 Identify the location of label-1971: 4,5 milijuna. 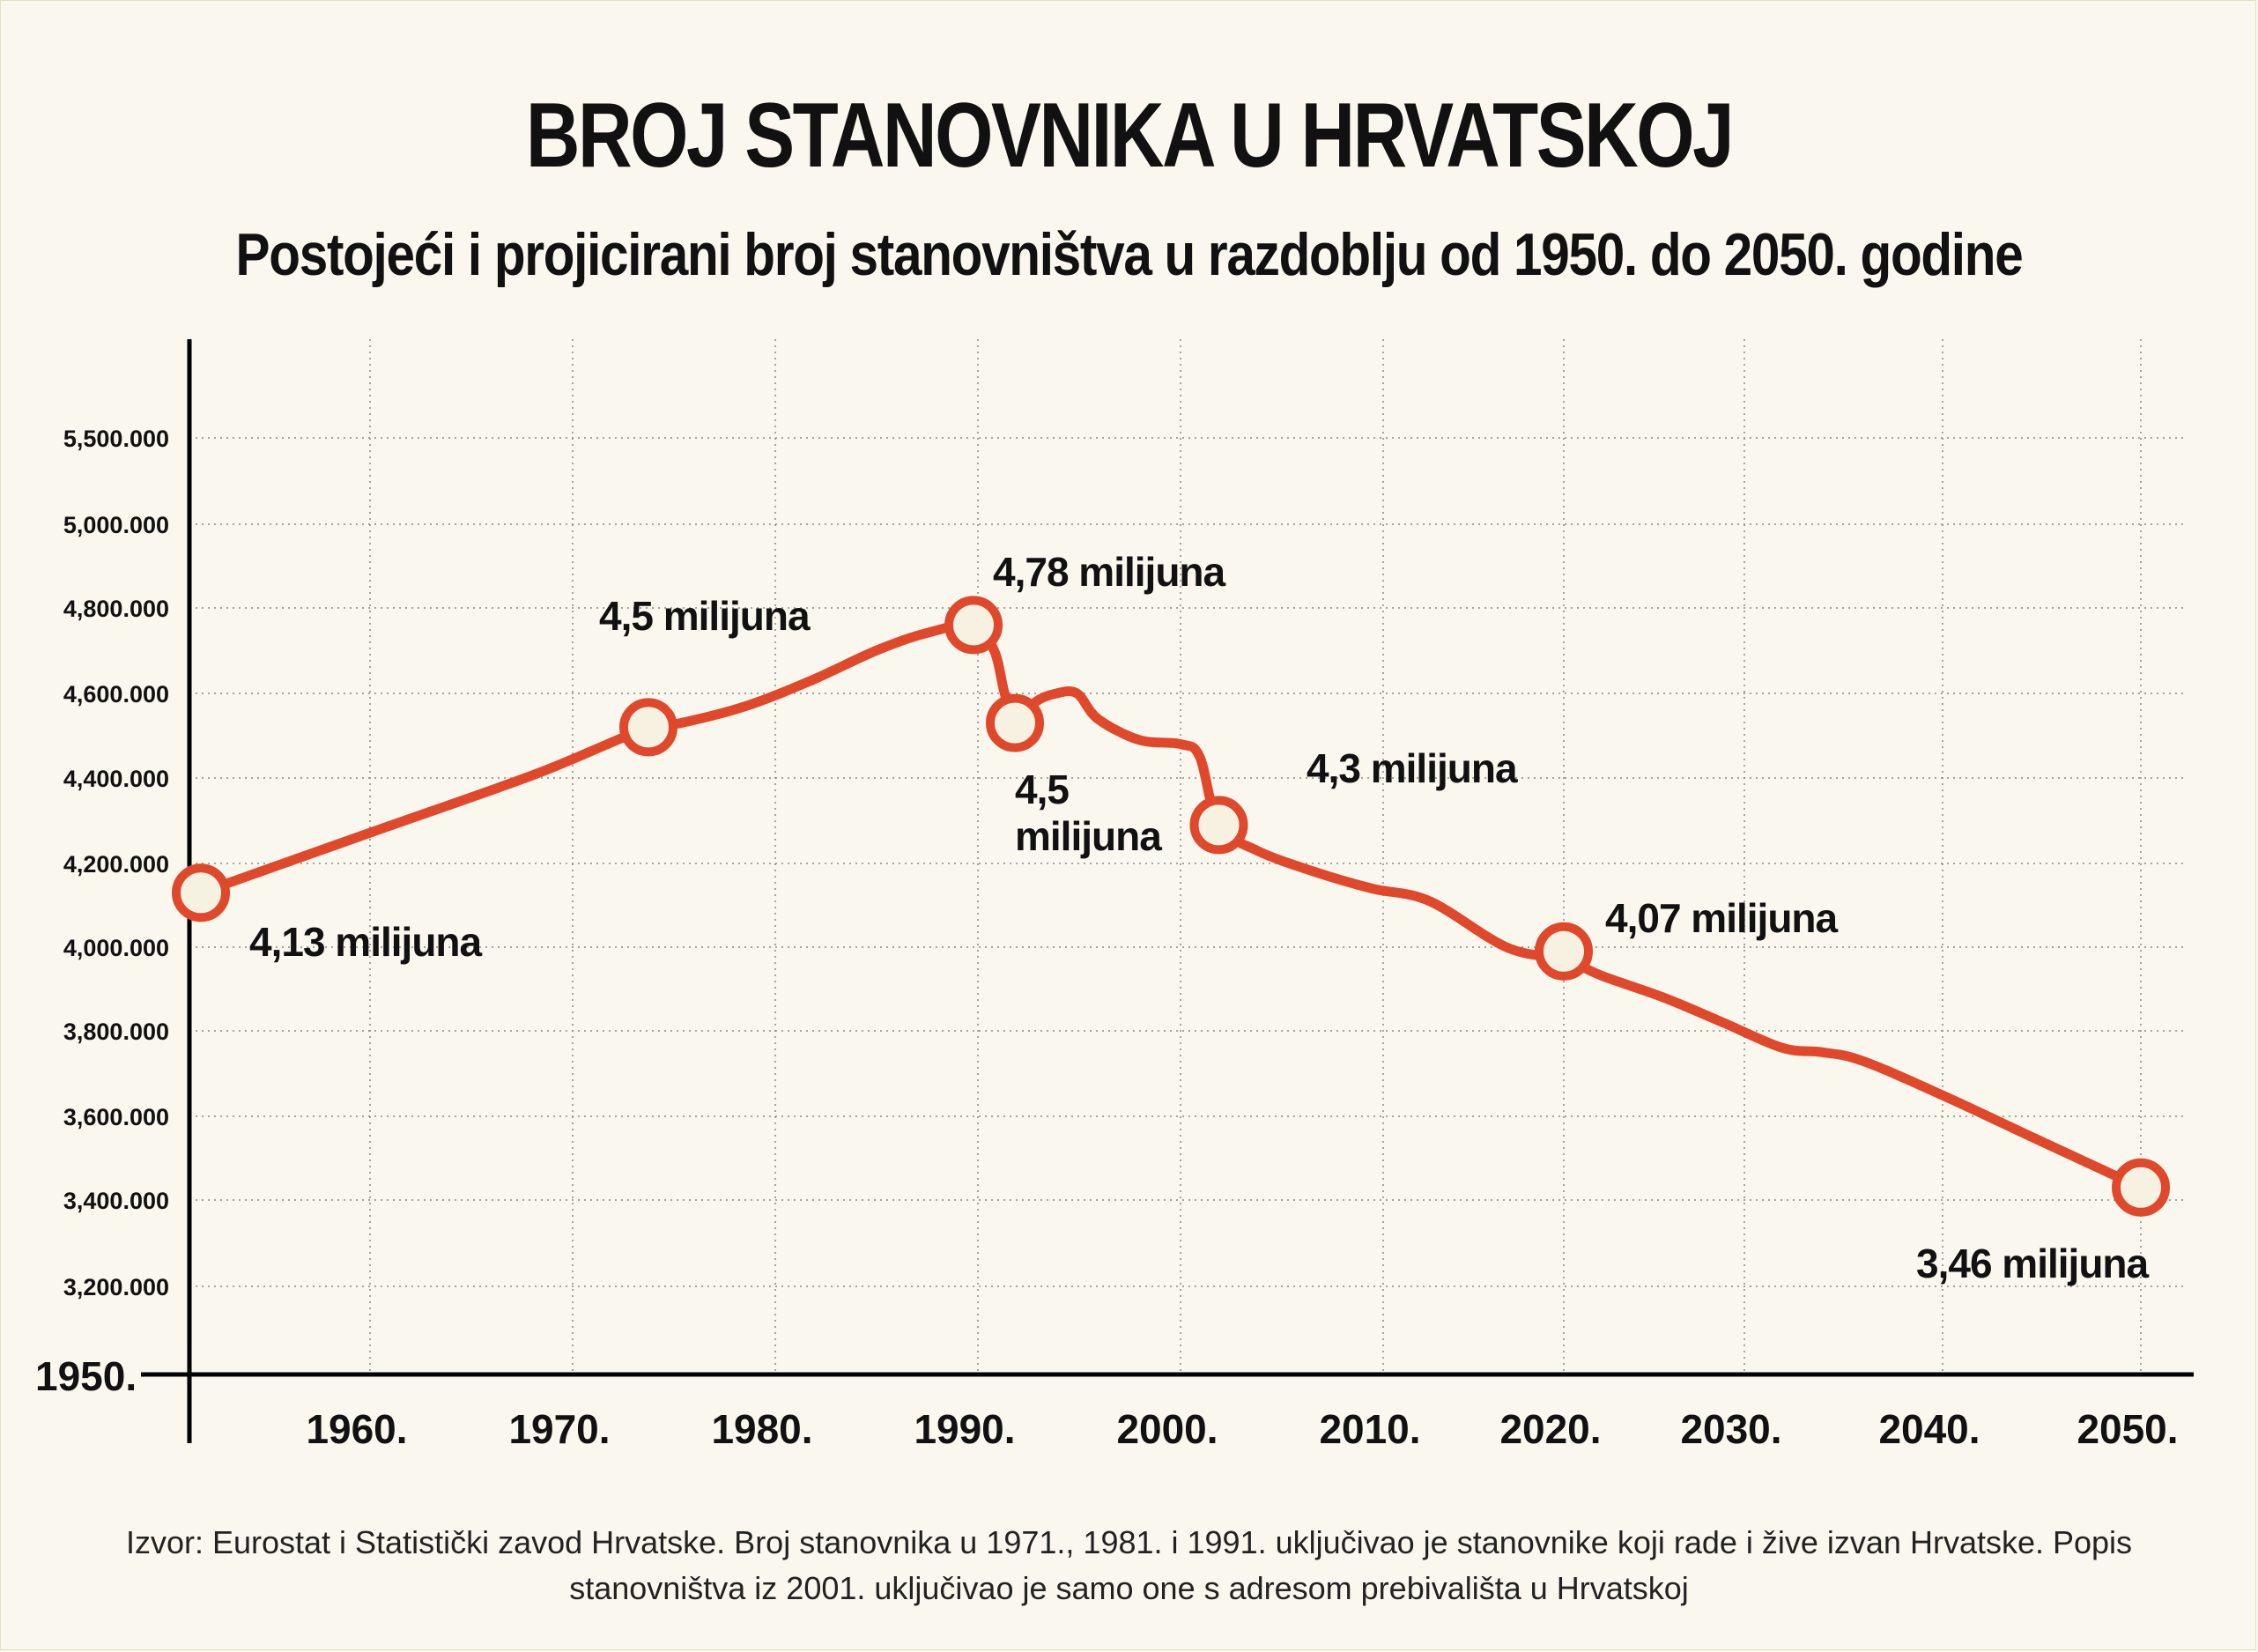
(705, 616).